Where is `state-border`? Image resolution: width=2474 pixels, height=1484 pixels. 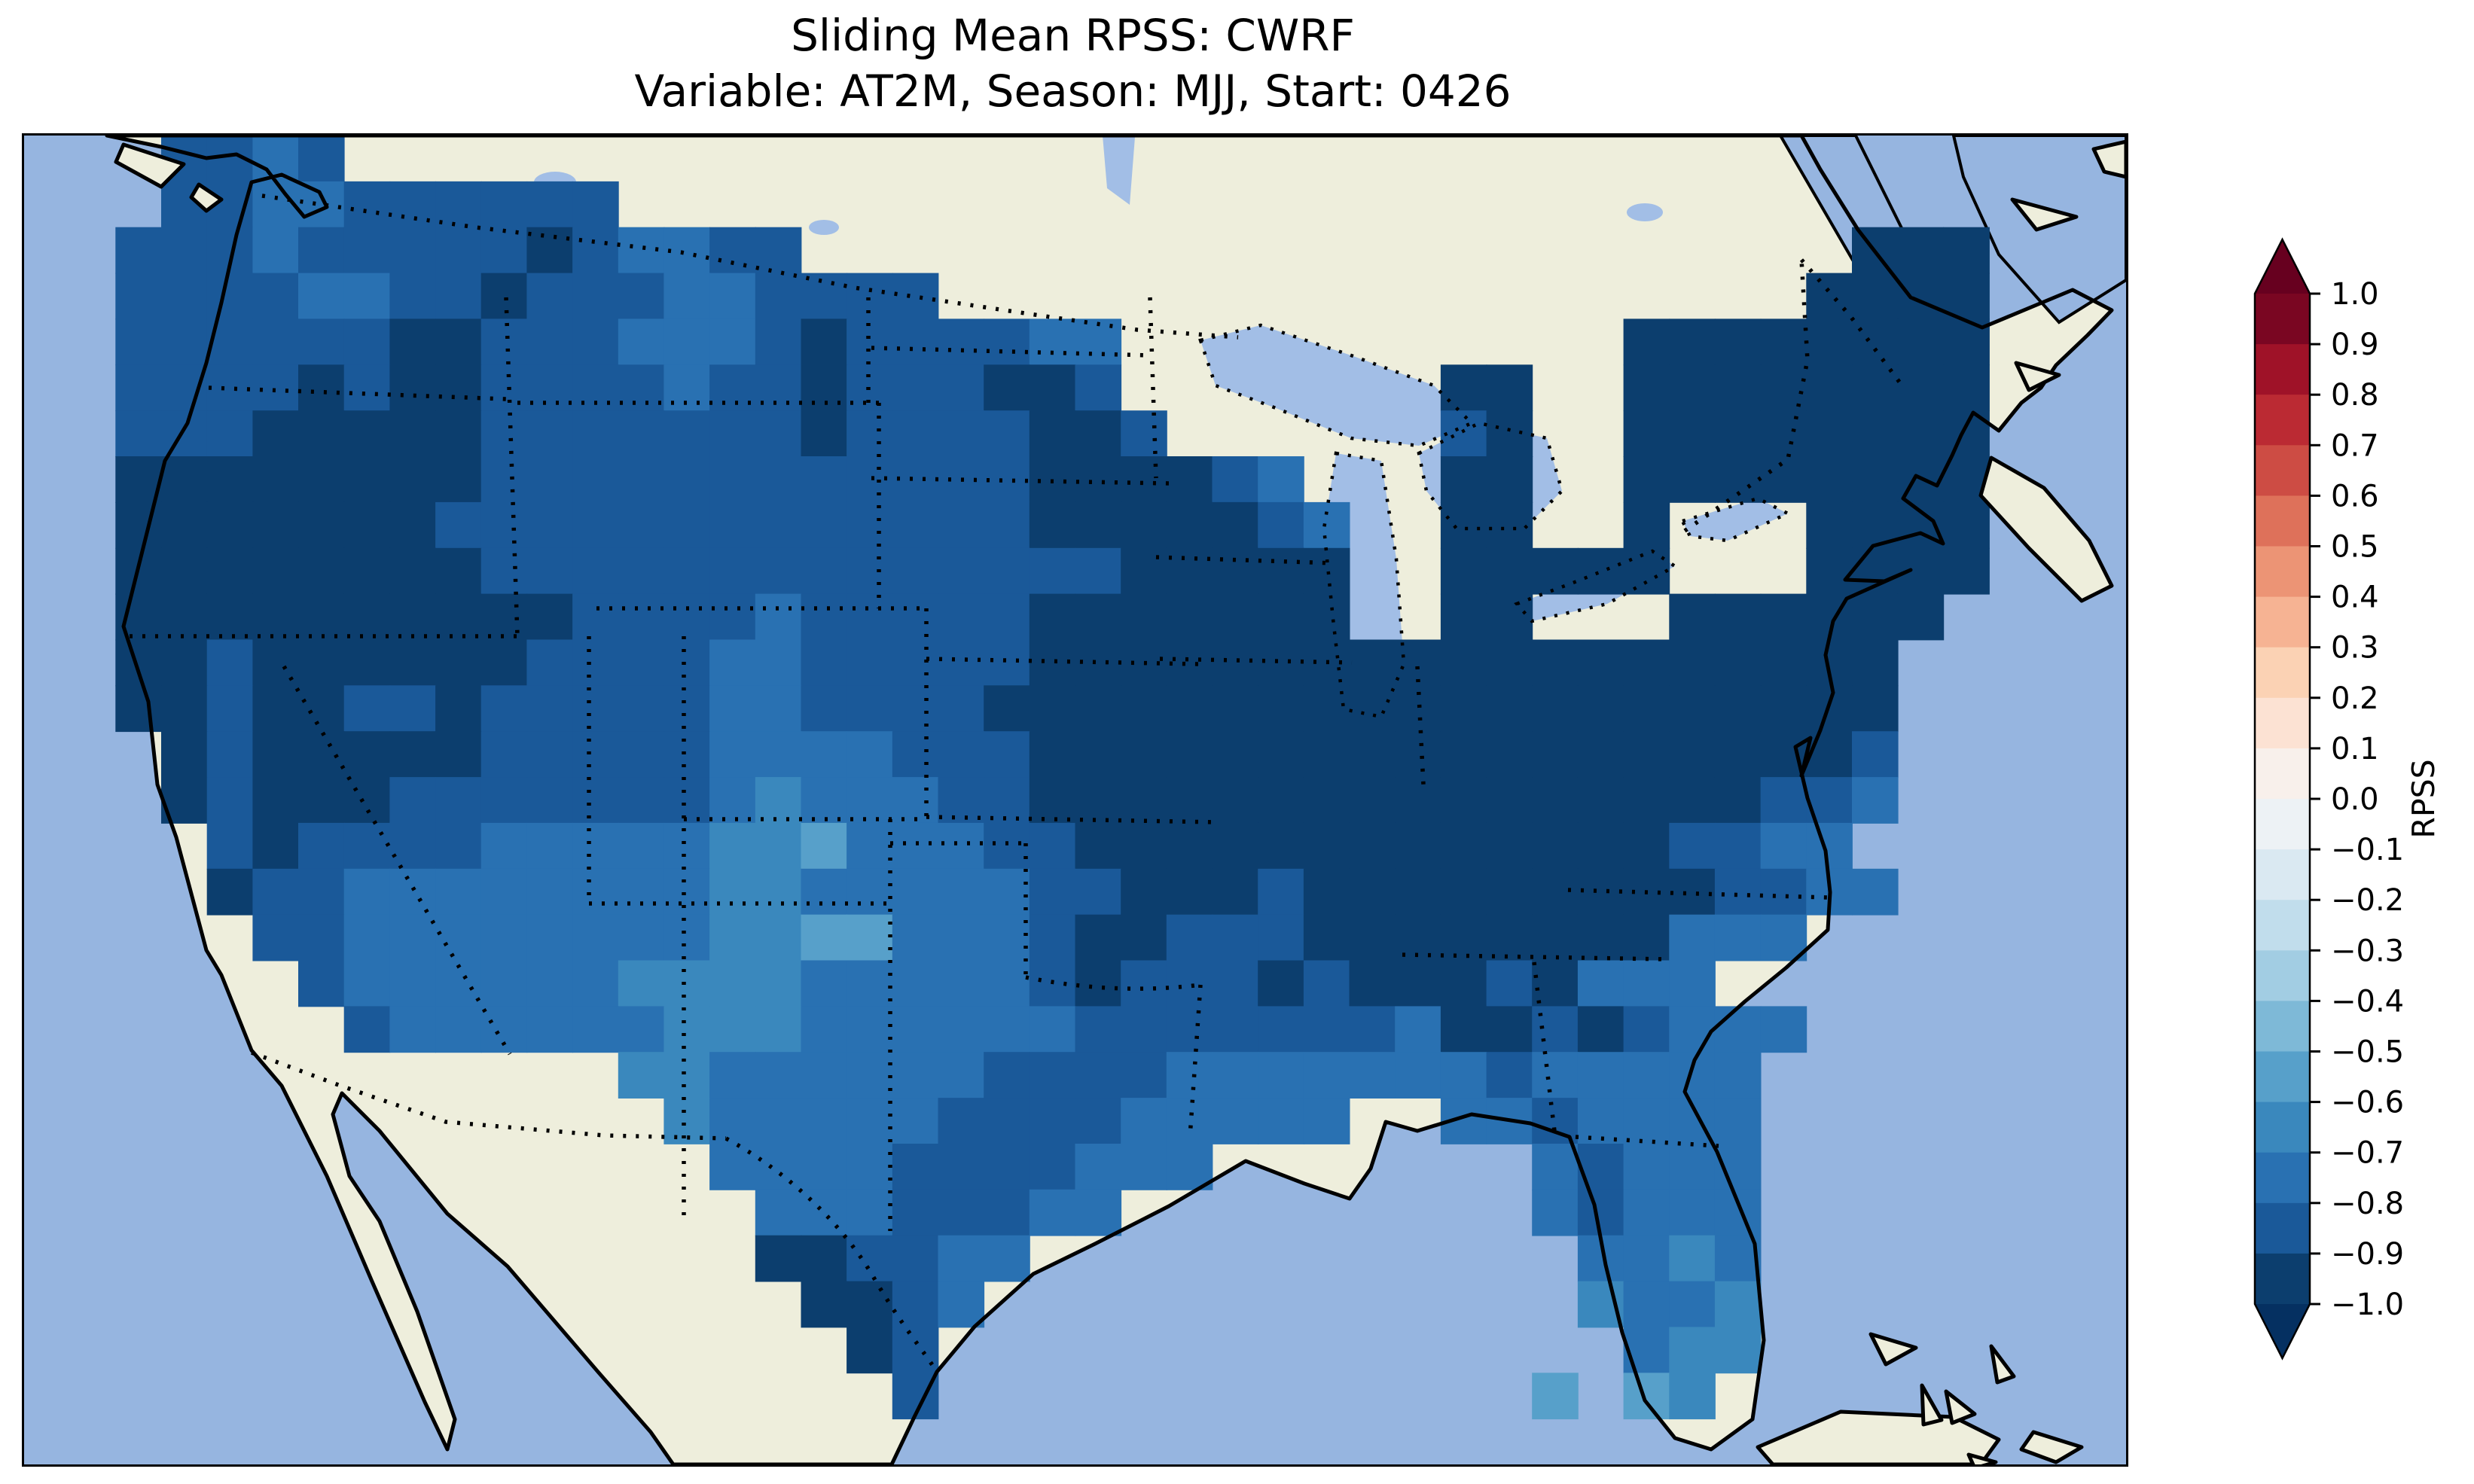
state-border is located at coordinates (1153, 388).